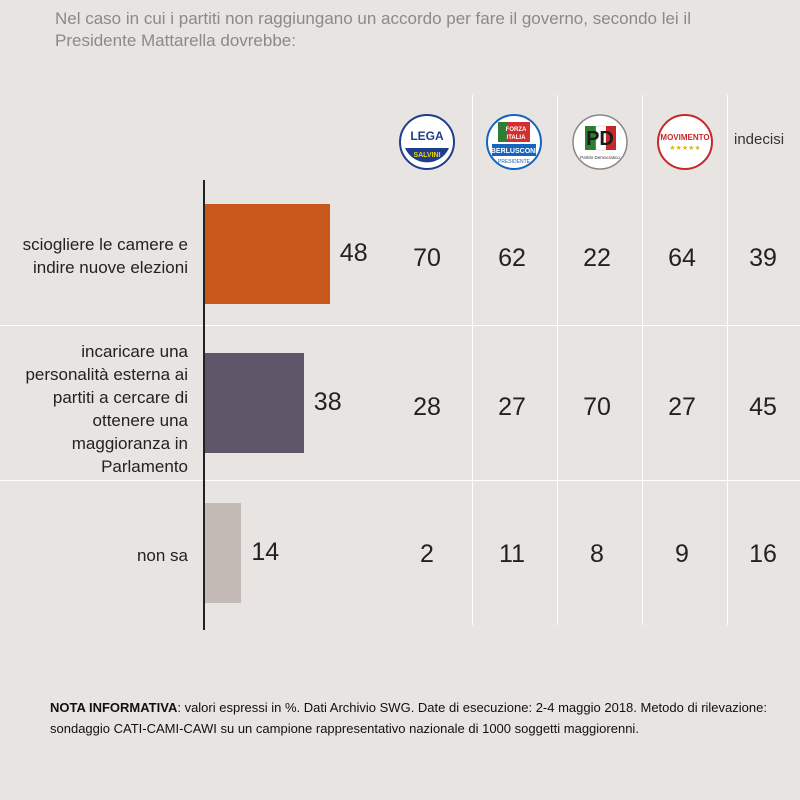 The image size is (800, 800). What do you see at coordinates (682, 554) in the screenshot?
I see `table-cell: 9` at bounding box center [682, 554].